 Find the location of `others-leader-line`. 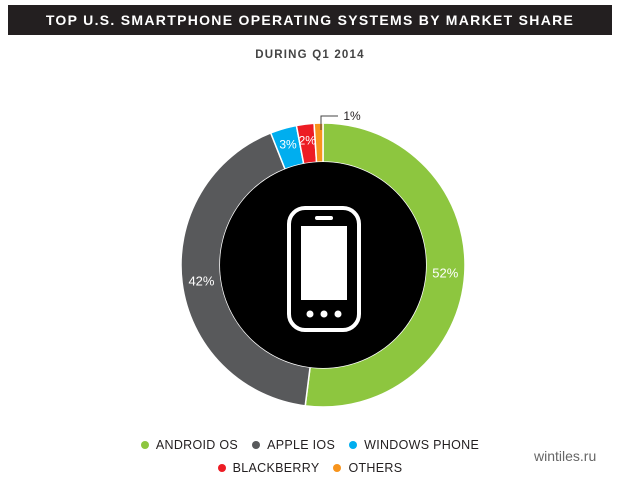

others-leader-line is located at coordinates (329, 122).